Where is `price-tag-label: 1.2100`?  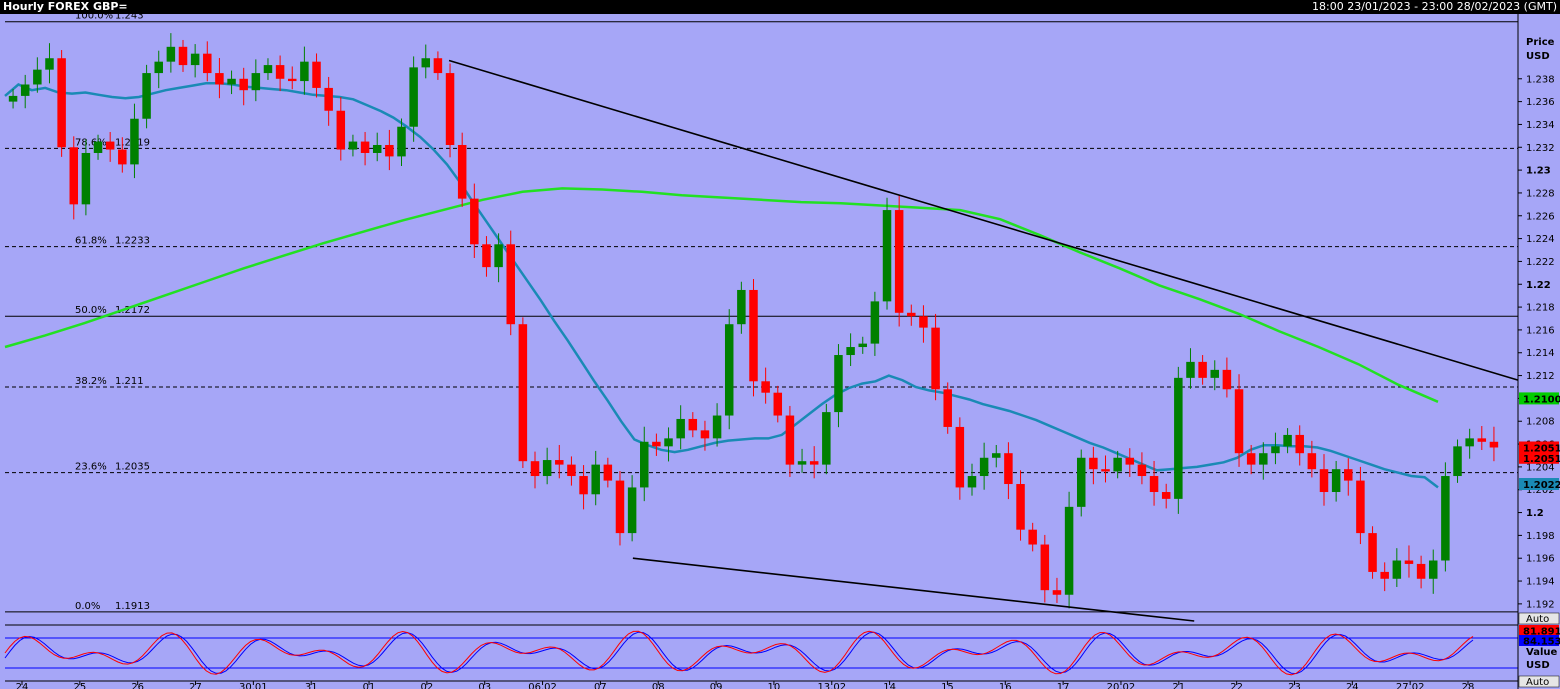 price-tag-label: 1.2100 is located at coordinates (1541, 399).